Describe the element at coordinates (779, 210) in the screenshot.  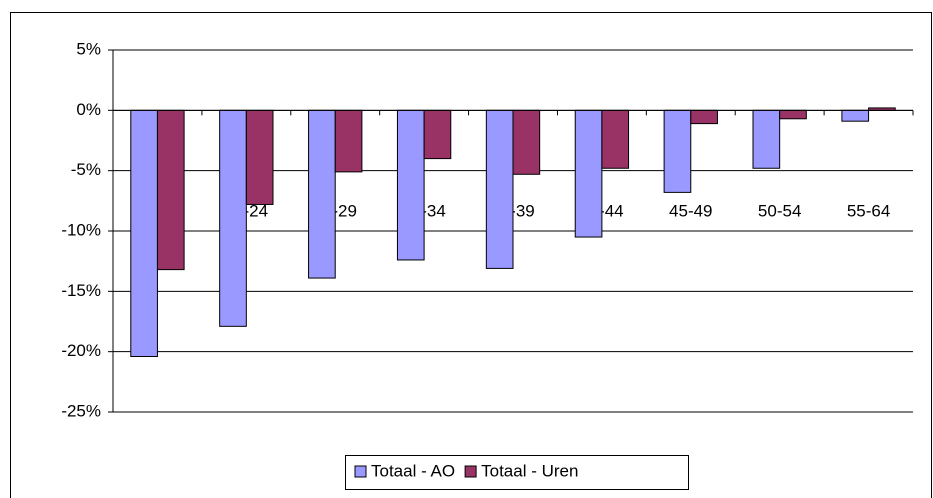
I see `x-tick-label: 50-54` at that location.